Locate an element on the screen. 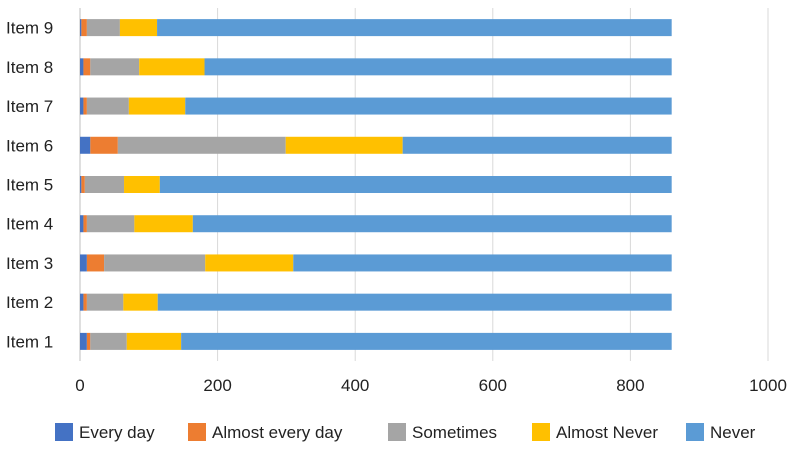  bar-segment-item-5-every-day is located at coordinates (81, 184).